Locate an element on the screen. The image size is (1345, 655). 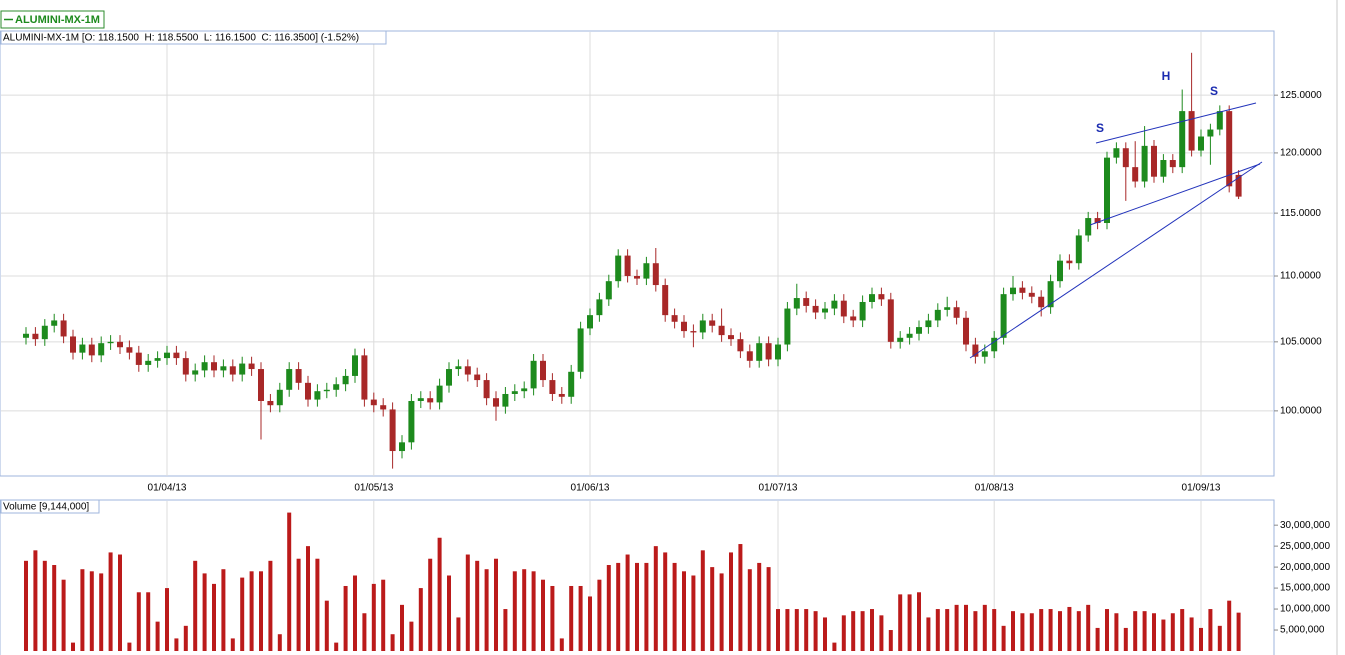
y-tick-label: 20,000,000 is located at coordinates (1305, 567).